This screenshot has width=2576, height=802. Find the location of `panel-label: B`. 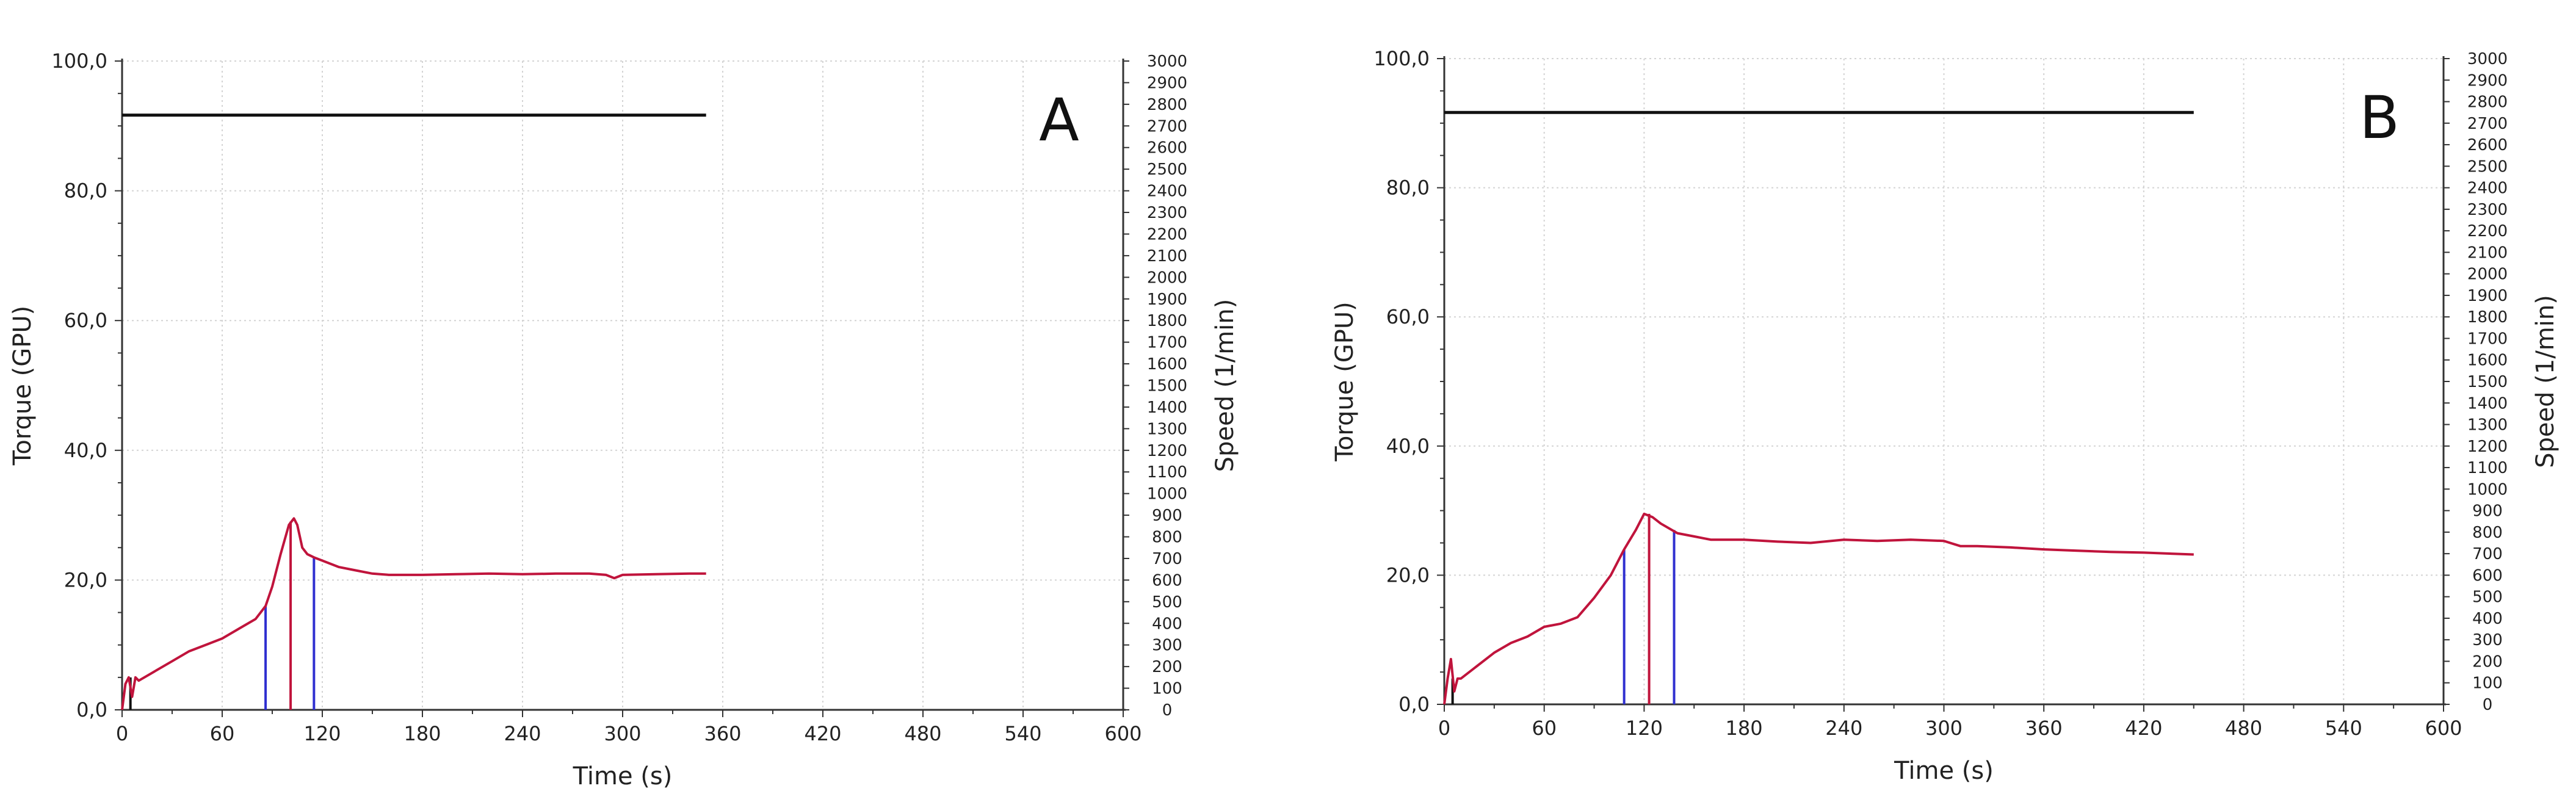

panel-label: B is located at coordinates (2379, 118).